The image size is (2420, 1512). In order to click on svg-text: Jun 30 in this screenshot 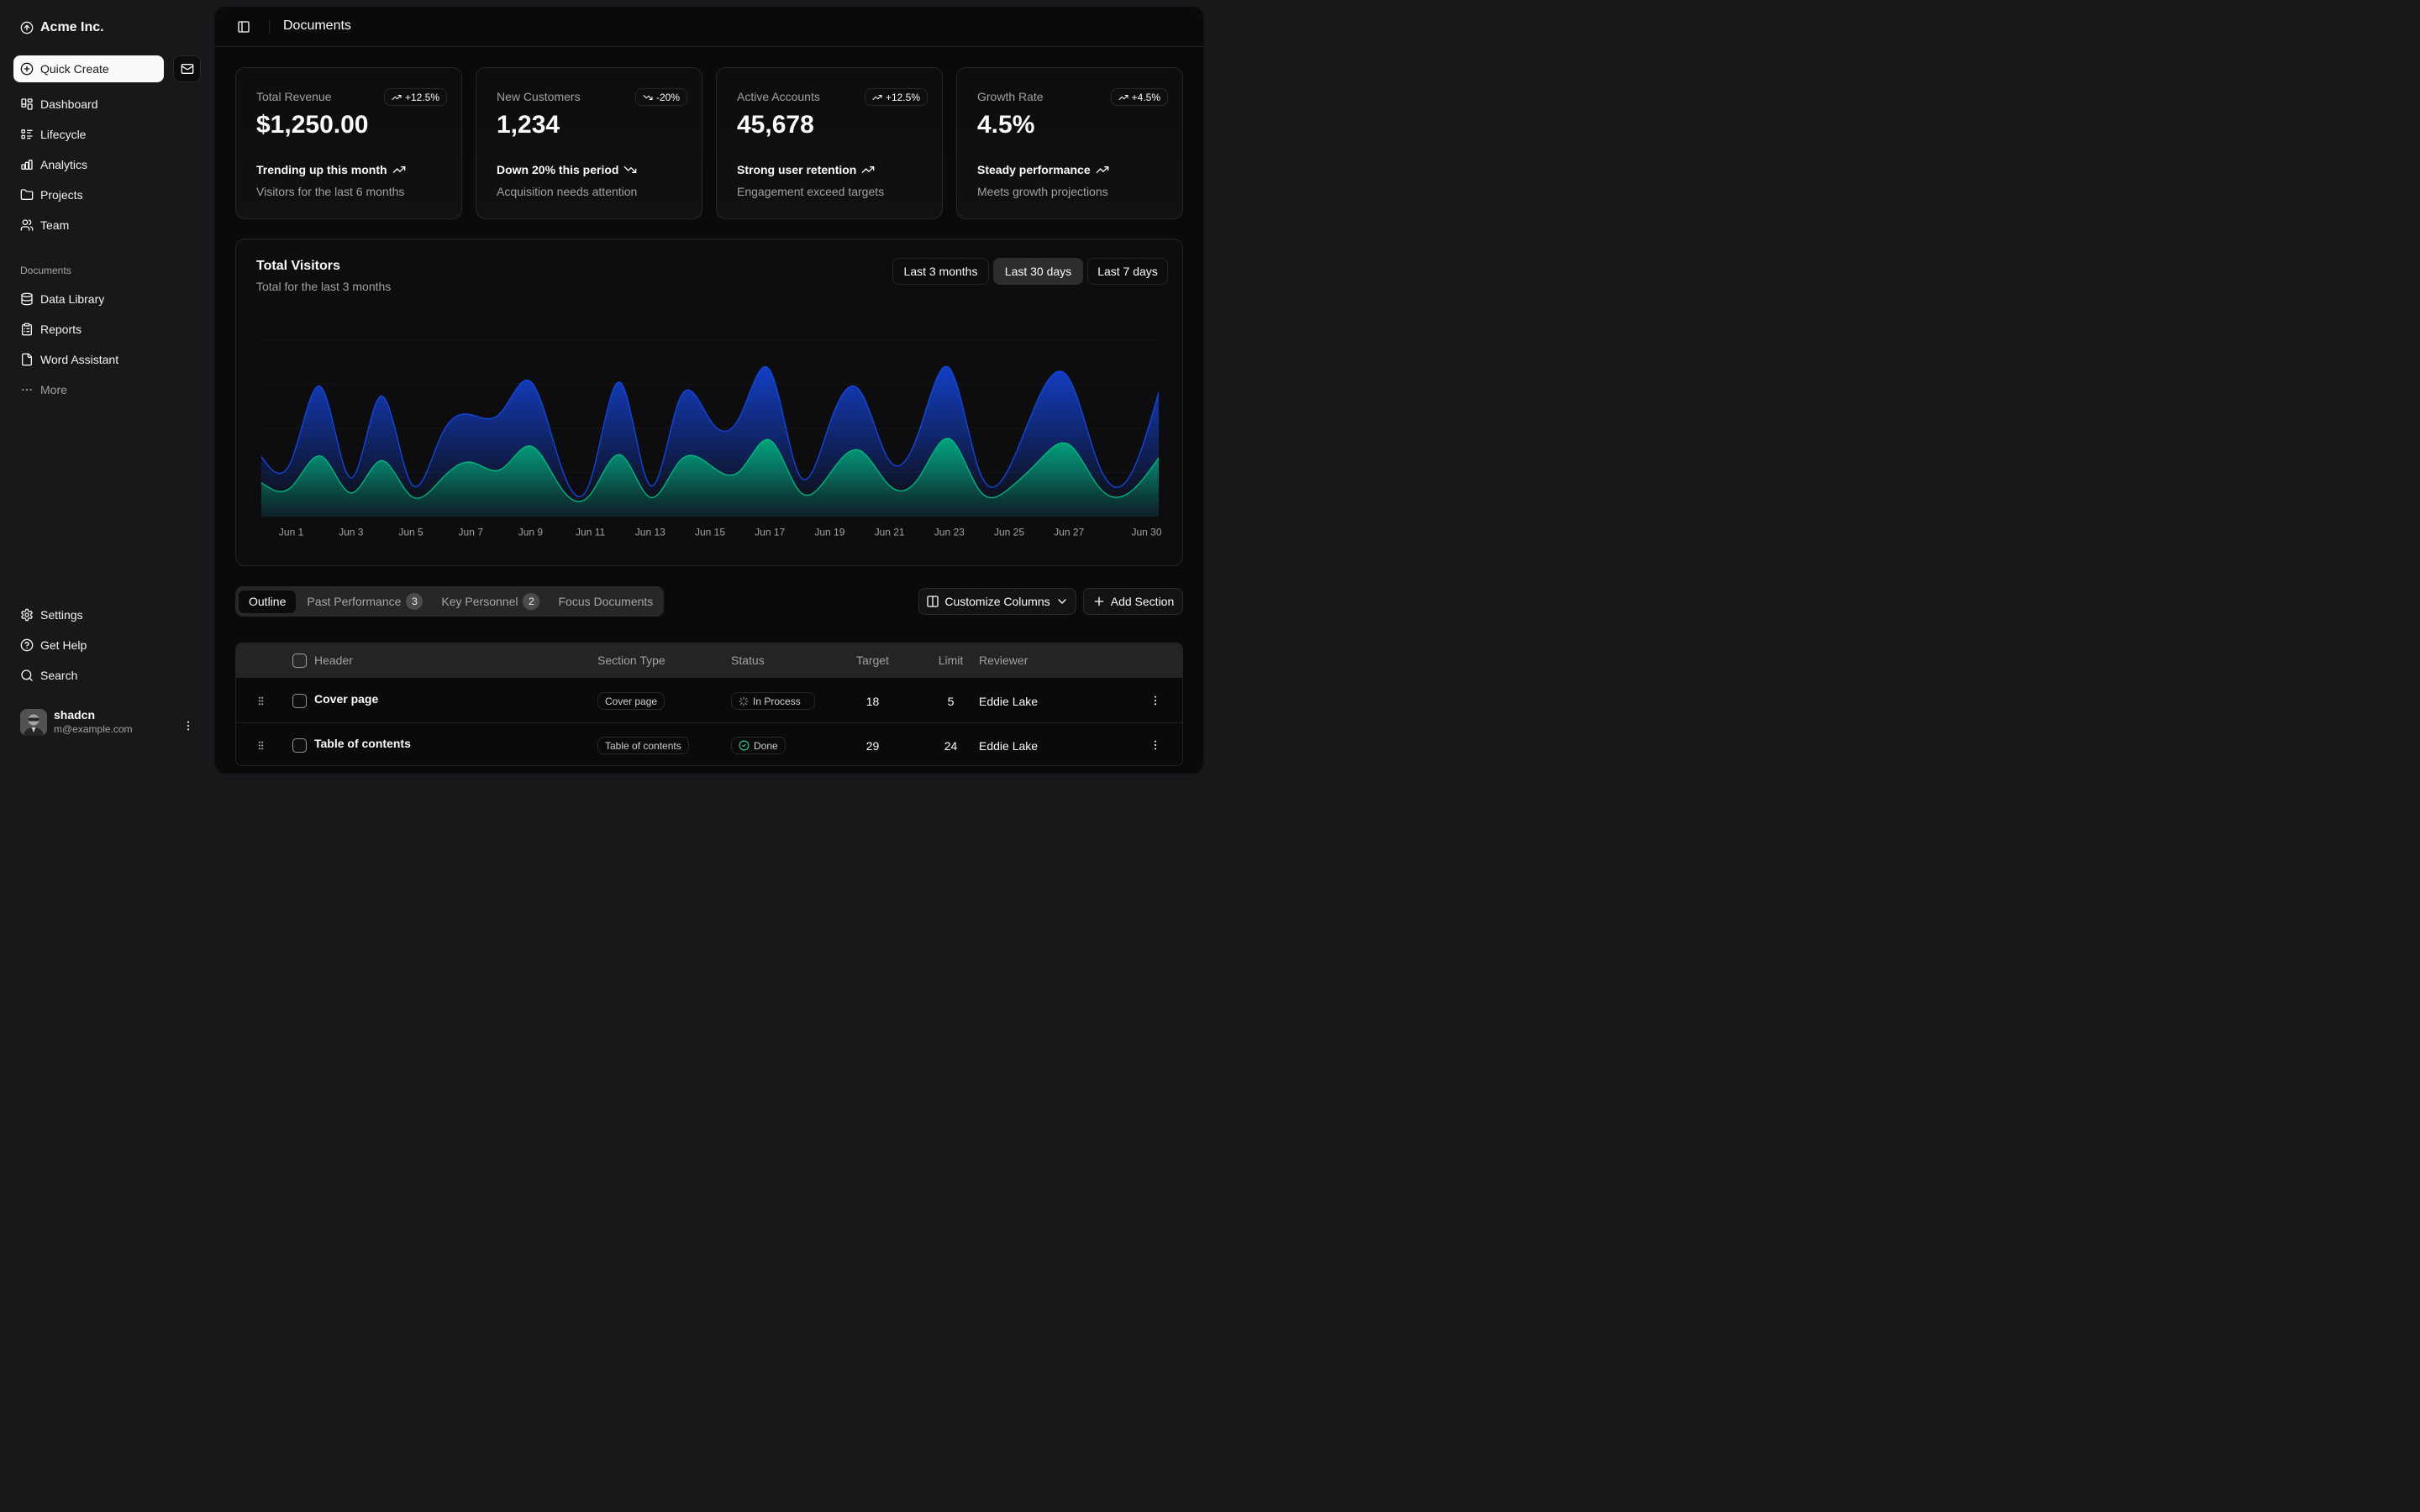, I will do `click(1146, 532)`.